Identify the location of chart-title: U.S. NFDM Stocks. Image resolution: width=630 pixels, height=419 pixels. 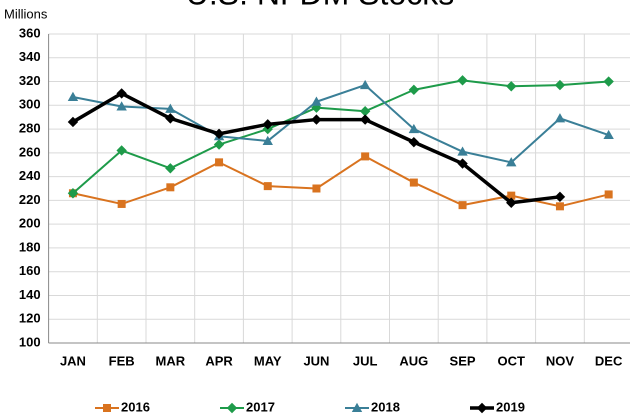
(320, 5).